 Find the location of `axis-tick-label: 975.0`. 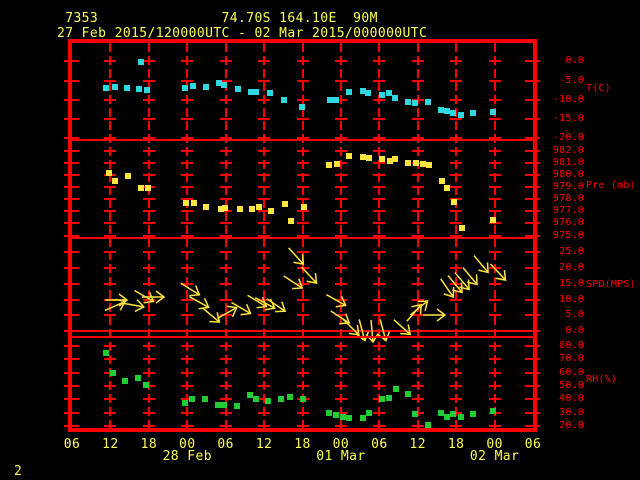

axis-tick-label: 975.0 is located at coordinates (568, 235).